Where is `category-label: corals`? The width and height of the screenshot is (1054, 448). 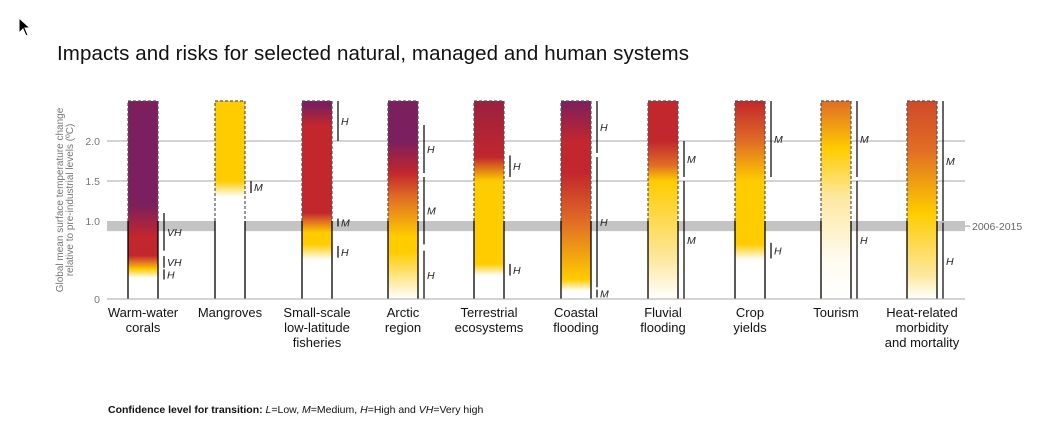
category-label: corals is located at coordinates (143, 327).